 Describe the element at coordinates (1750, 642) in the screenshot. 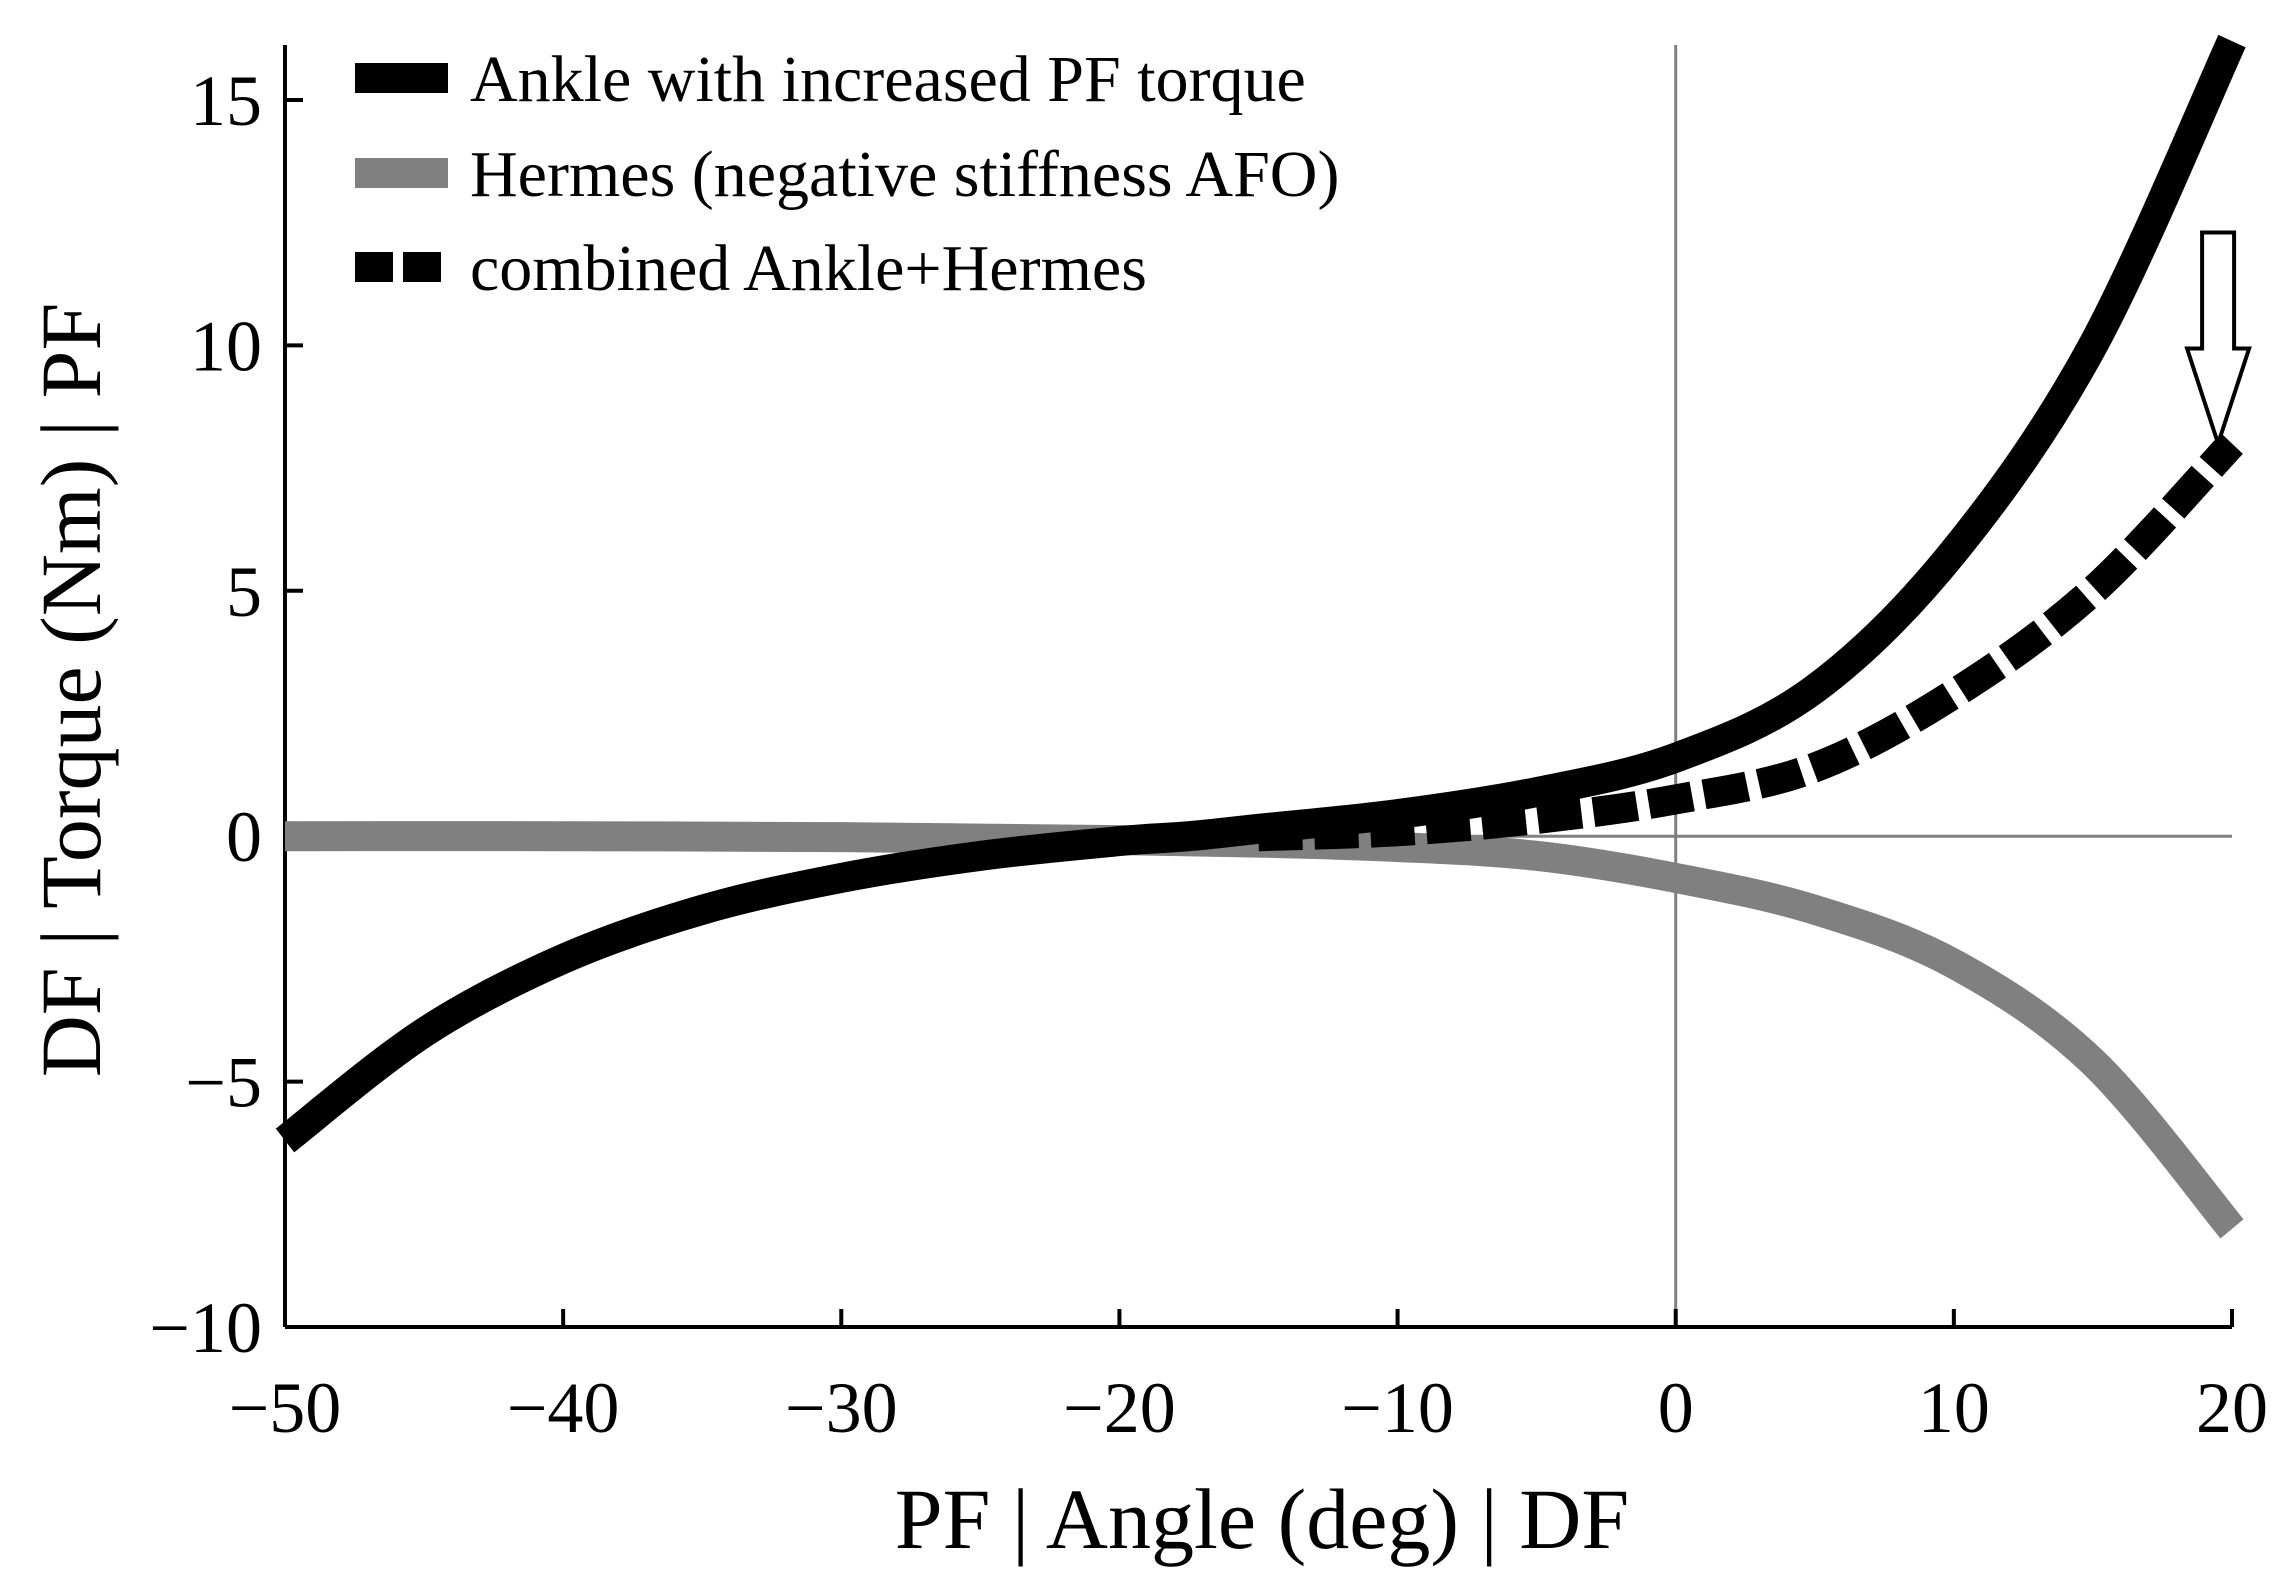

I see `series-line-combined` at that location.